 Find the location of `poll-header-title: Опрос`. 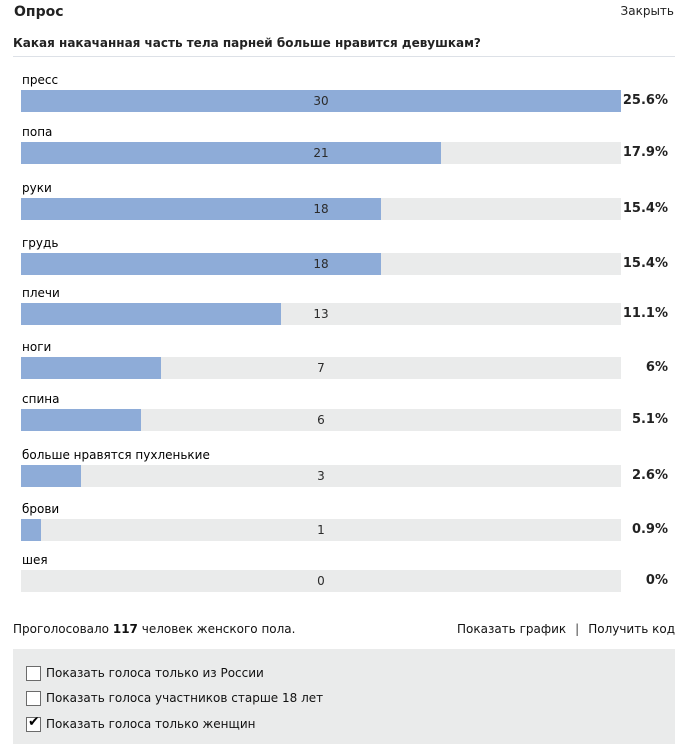

poll-header-title: Опрос is located at coordinates (39, 12).